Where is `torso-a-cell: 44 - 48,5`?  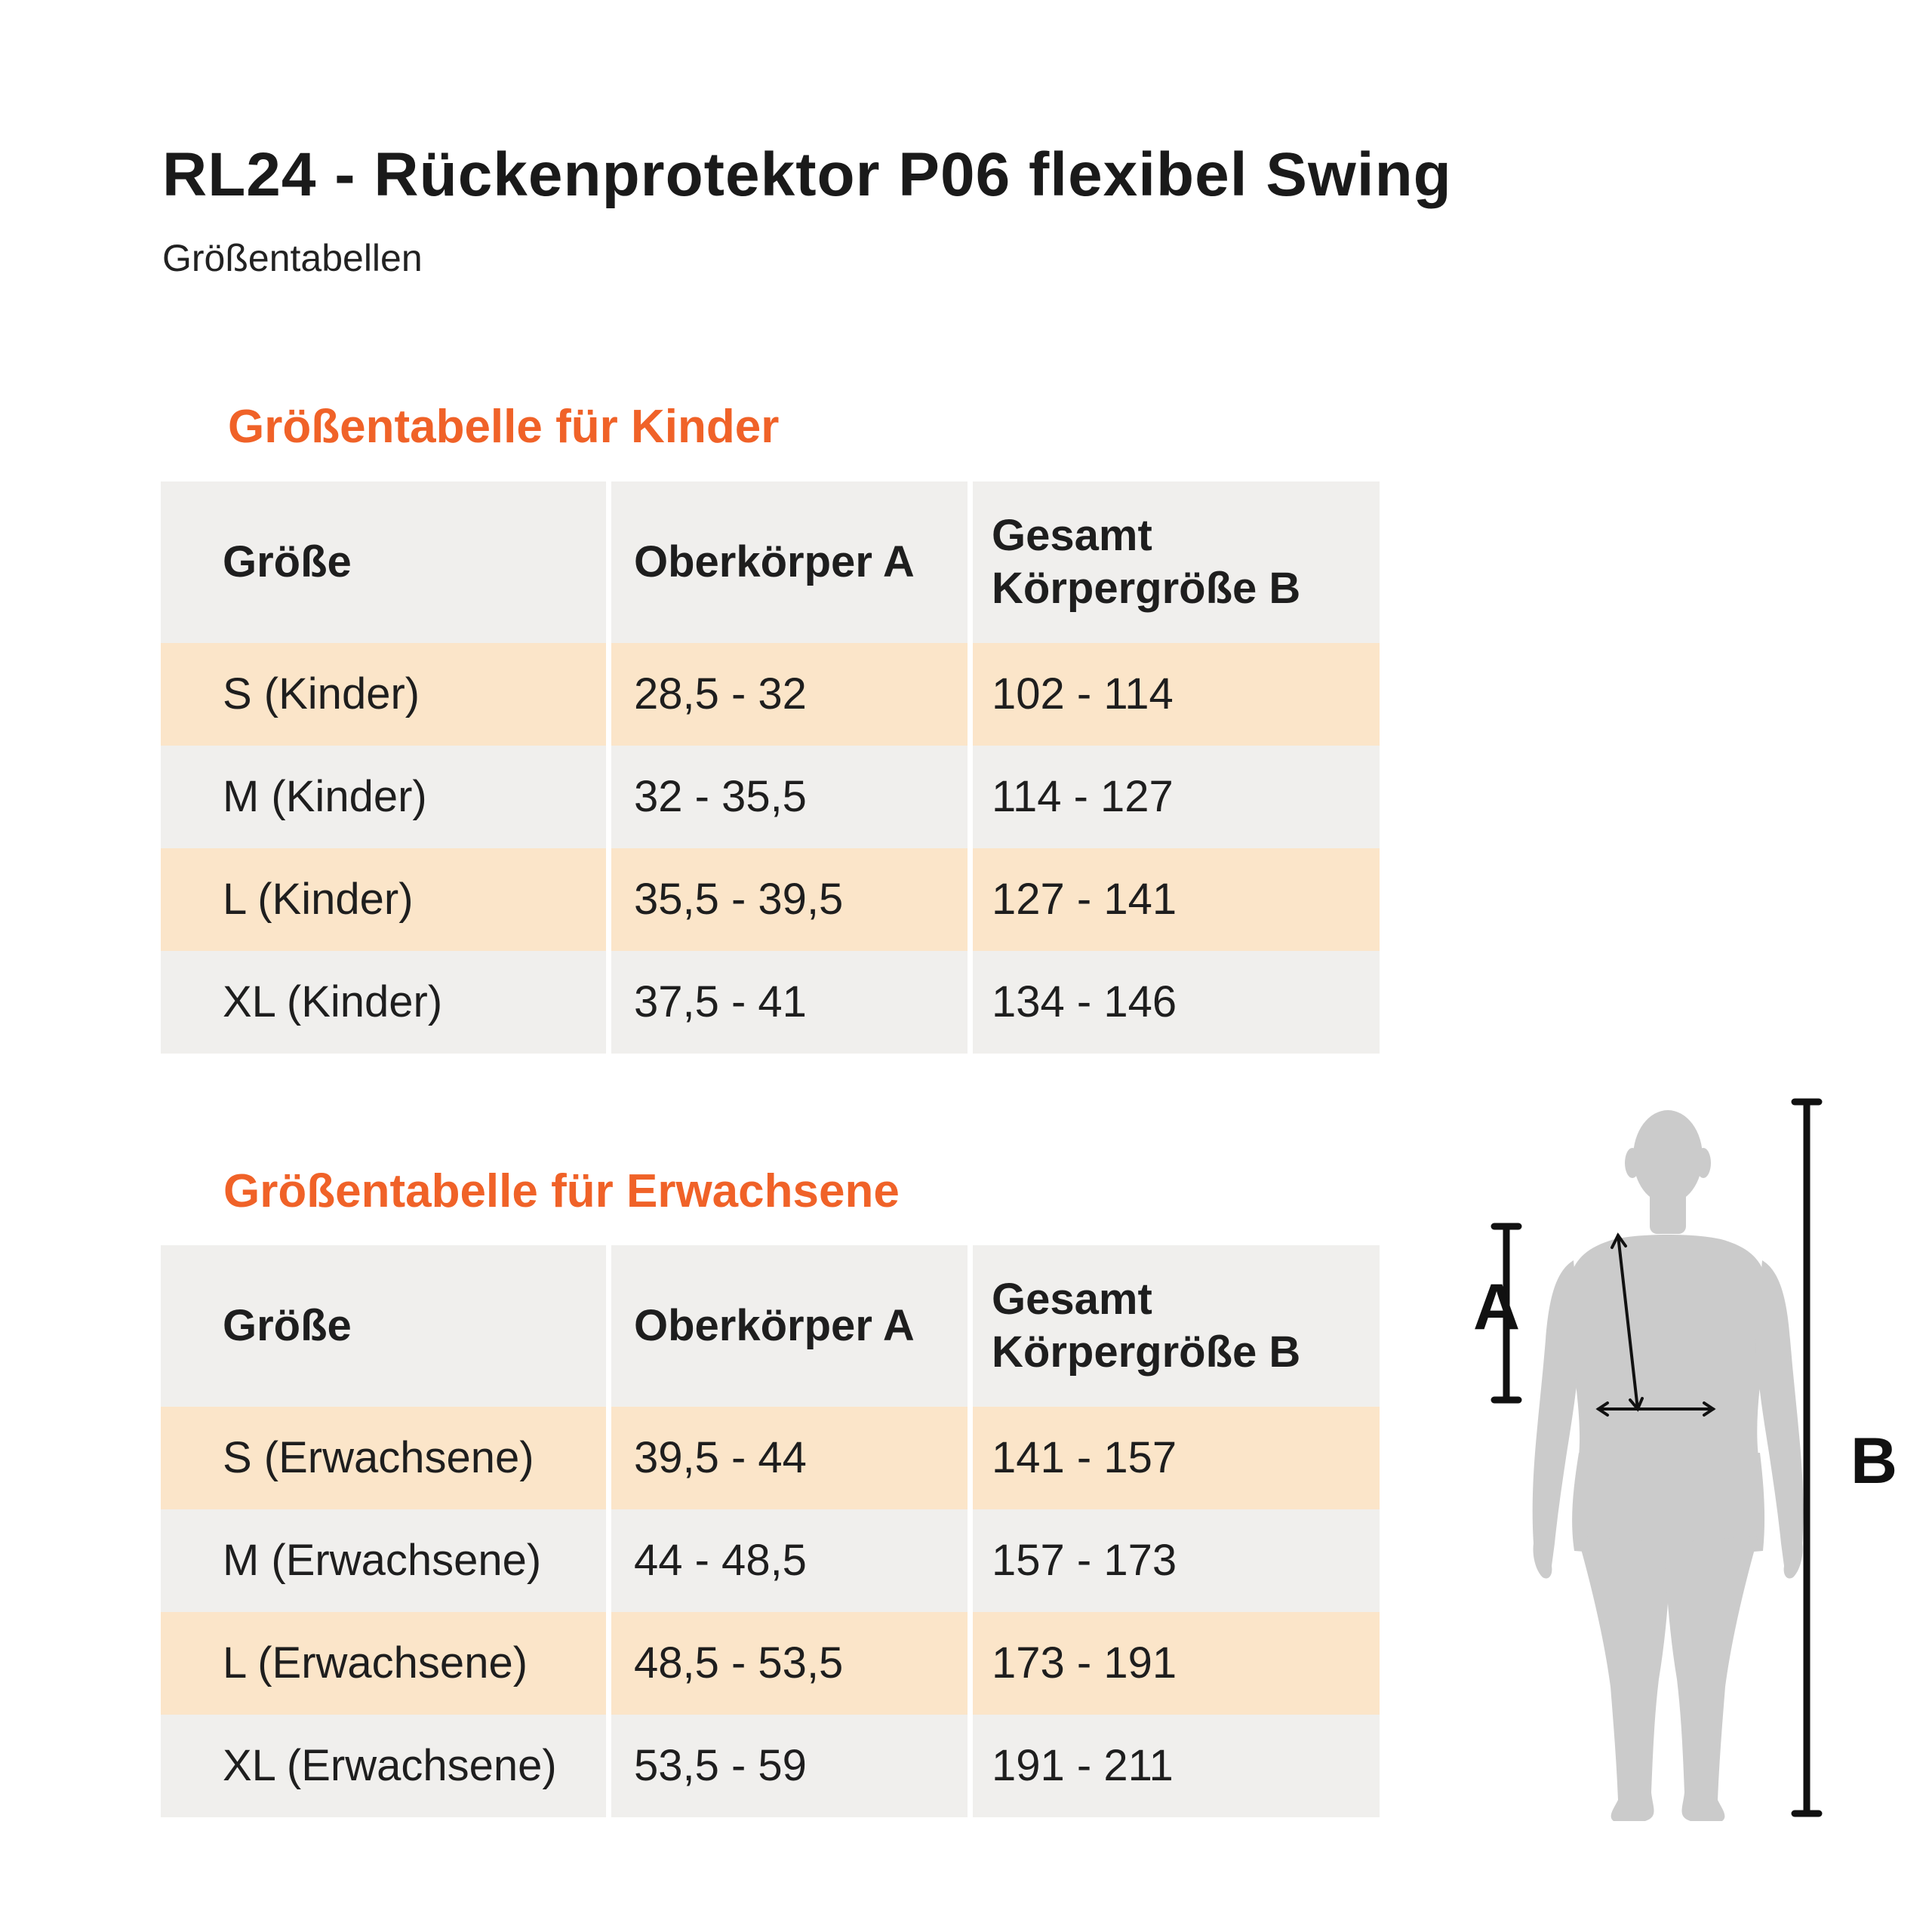
torso-a-cell: 44 - 48,5 is located at coordinates (789, 1560).